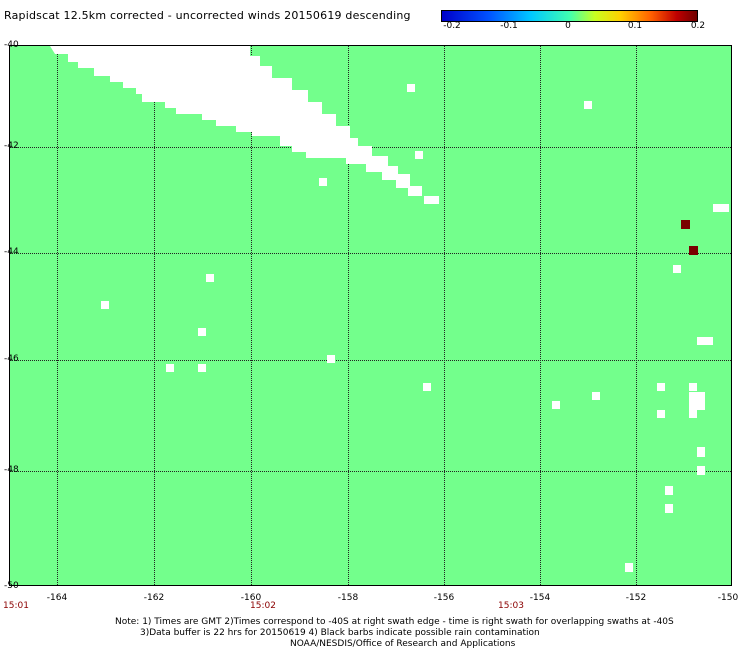  What do you see at coordinates (509, 26) in the screenshot?
I see `colorbar-tick: -0.1` at bounding box center [509, 26].